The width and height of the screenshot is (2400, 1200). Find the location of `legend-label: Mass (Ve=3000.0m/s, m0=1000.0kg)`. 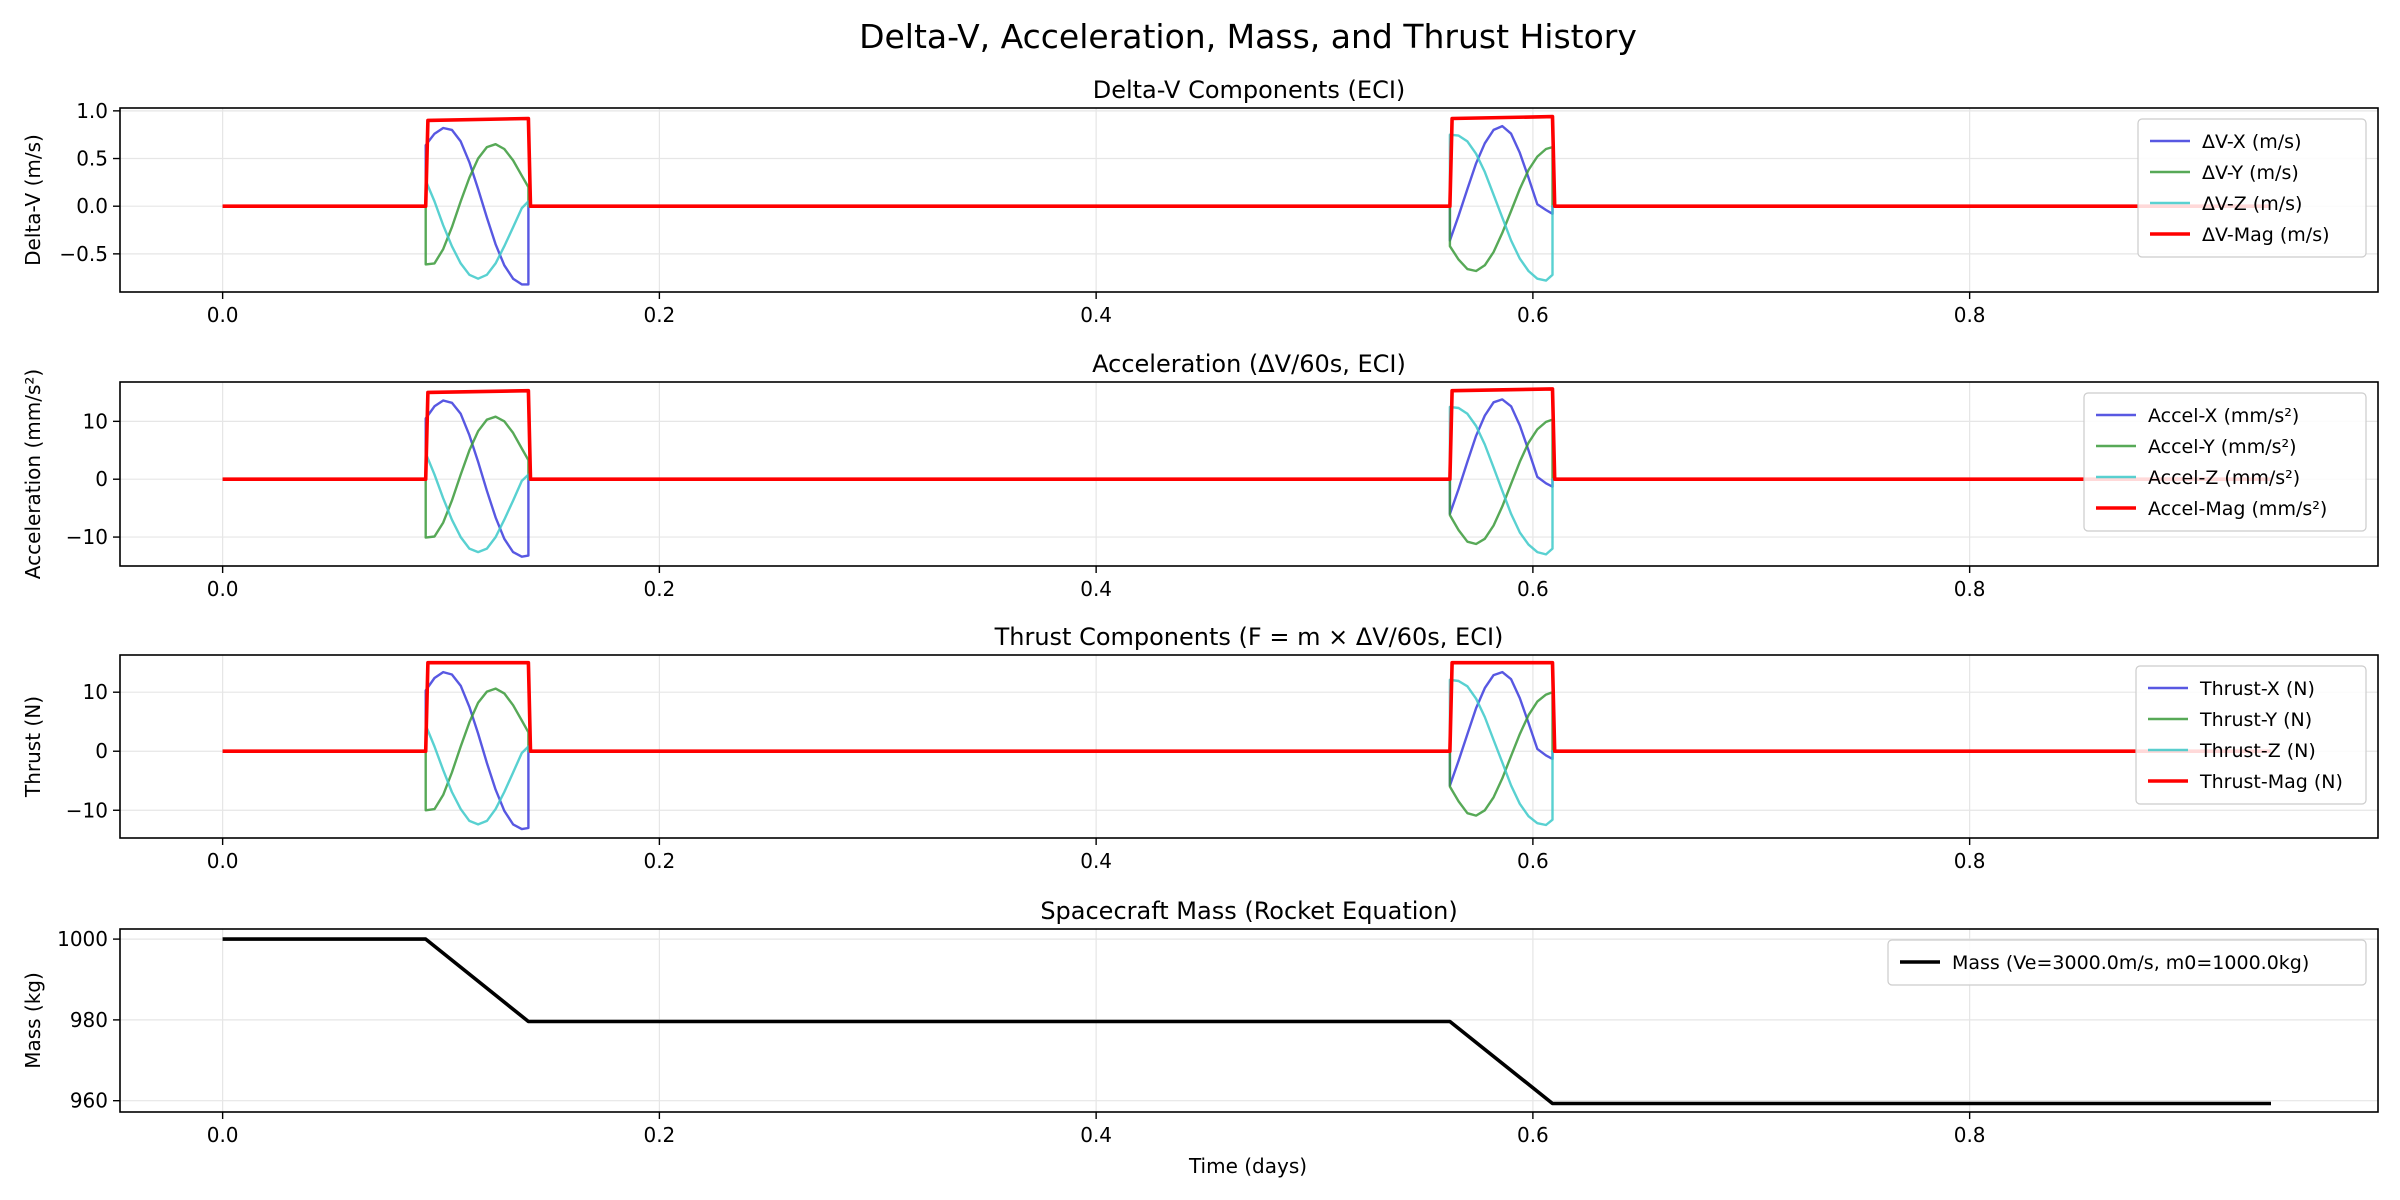

legend-label: Mass (Ve=3000.0m/s, m0=1000.0kg) is located at coordinates (2130, 963).